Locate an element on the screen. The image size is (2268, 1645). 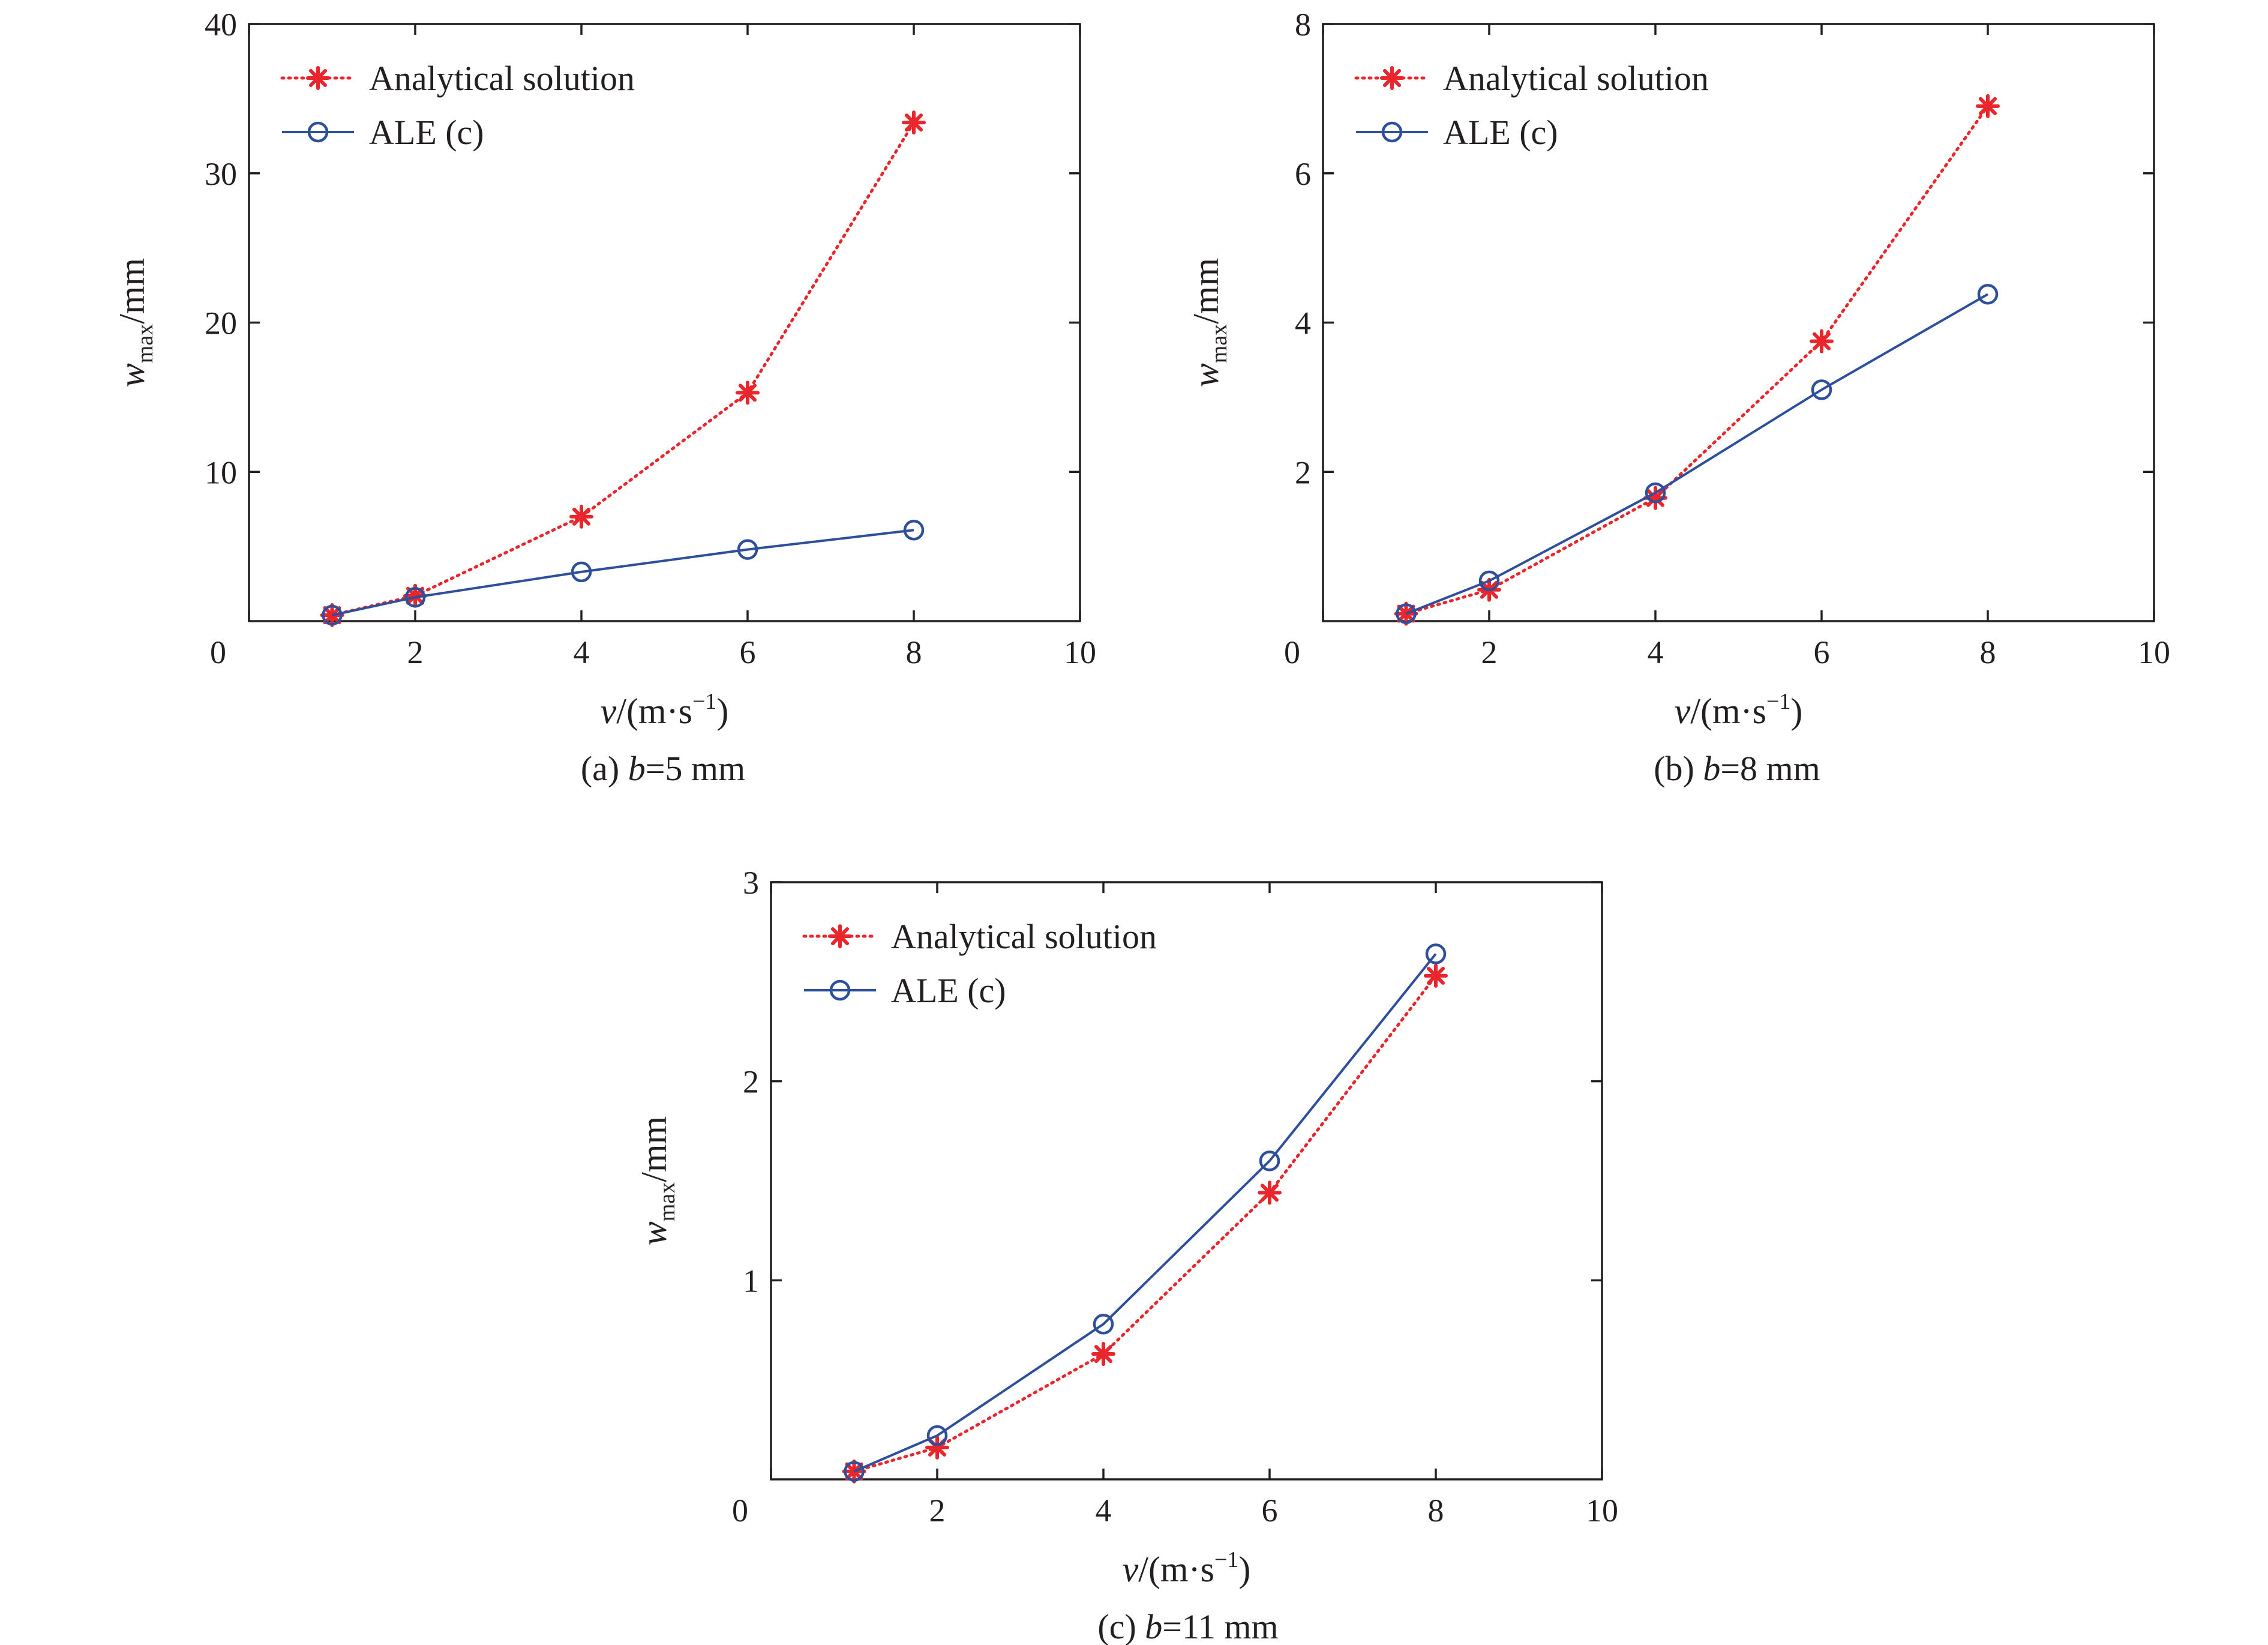
label-part: =11 mm is located at coordinates (1220, 1626).